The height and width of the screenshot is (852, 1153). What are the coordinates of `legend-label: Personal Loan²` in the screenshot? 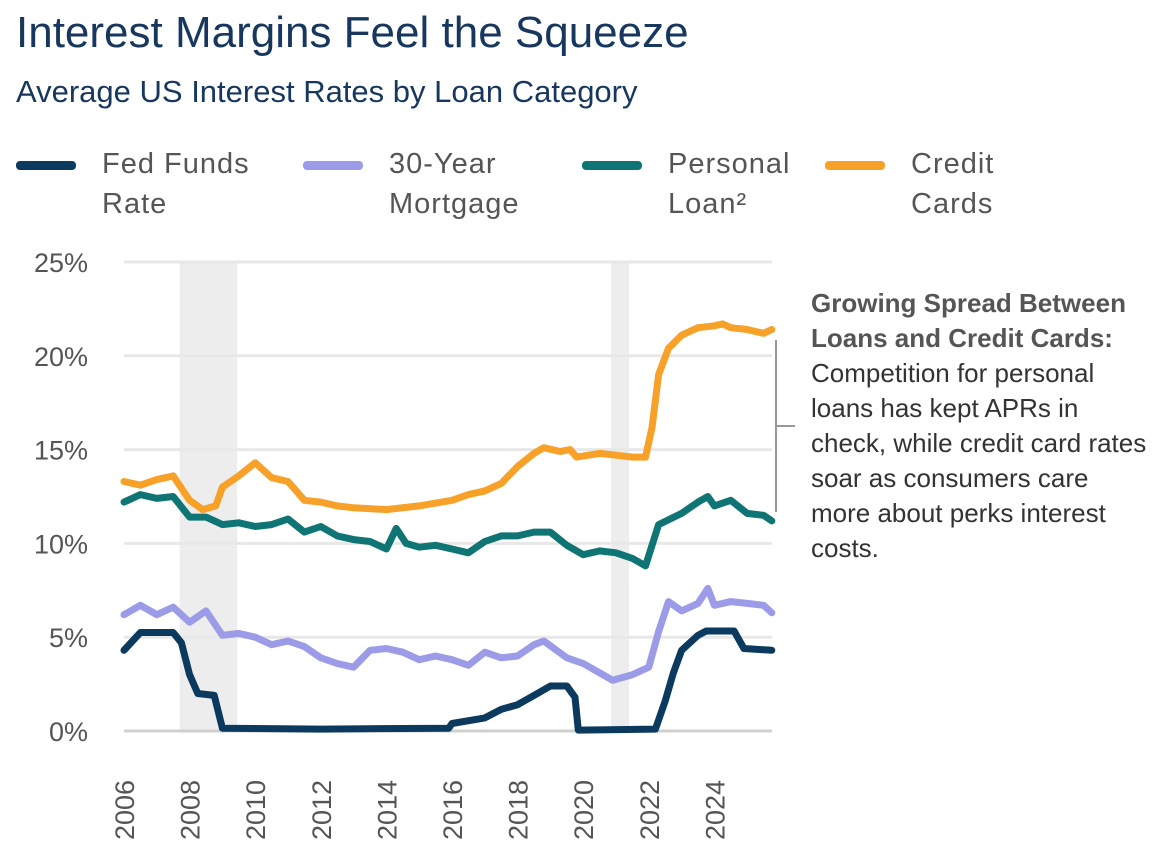 It's located at (729, 184).